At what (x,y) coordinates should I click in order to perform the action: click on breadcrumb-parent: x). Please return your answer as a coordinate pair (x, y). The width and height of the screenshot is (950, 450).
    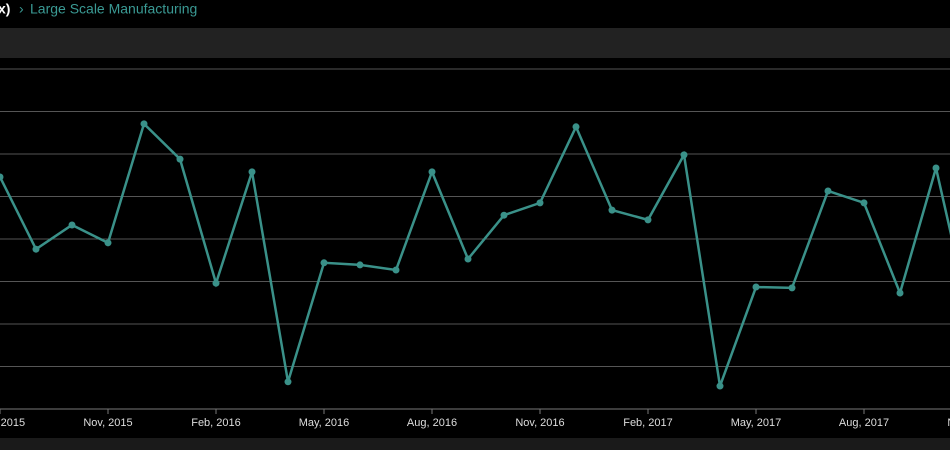
    Looking at the image, I should click on (5, 9).